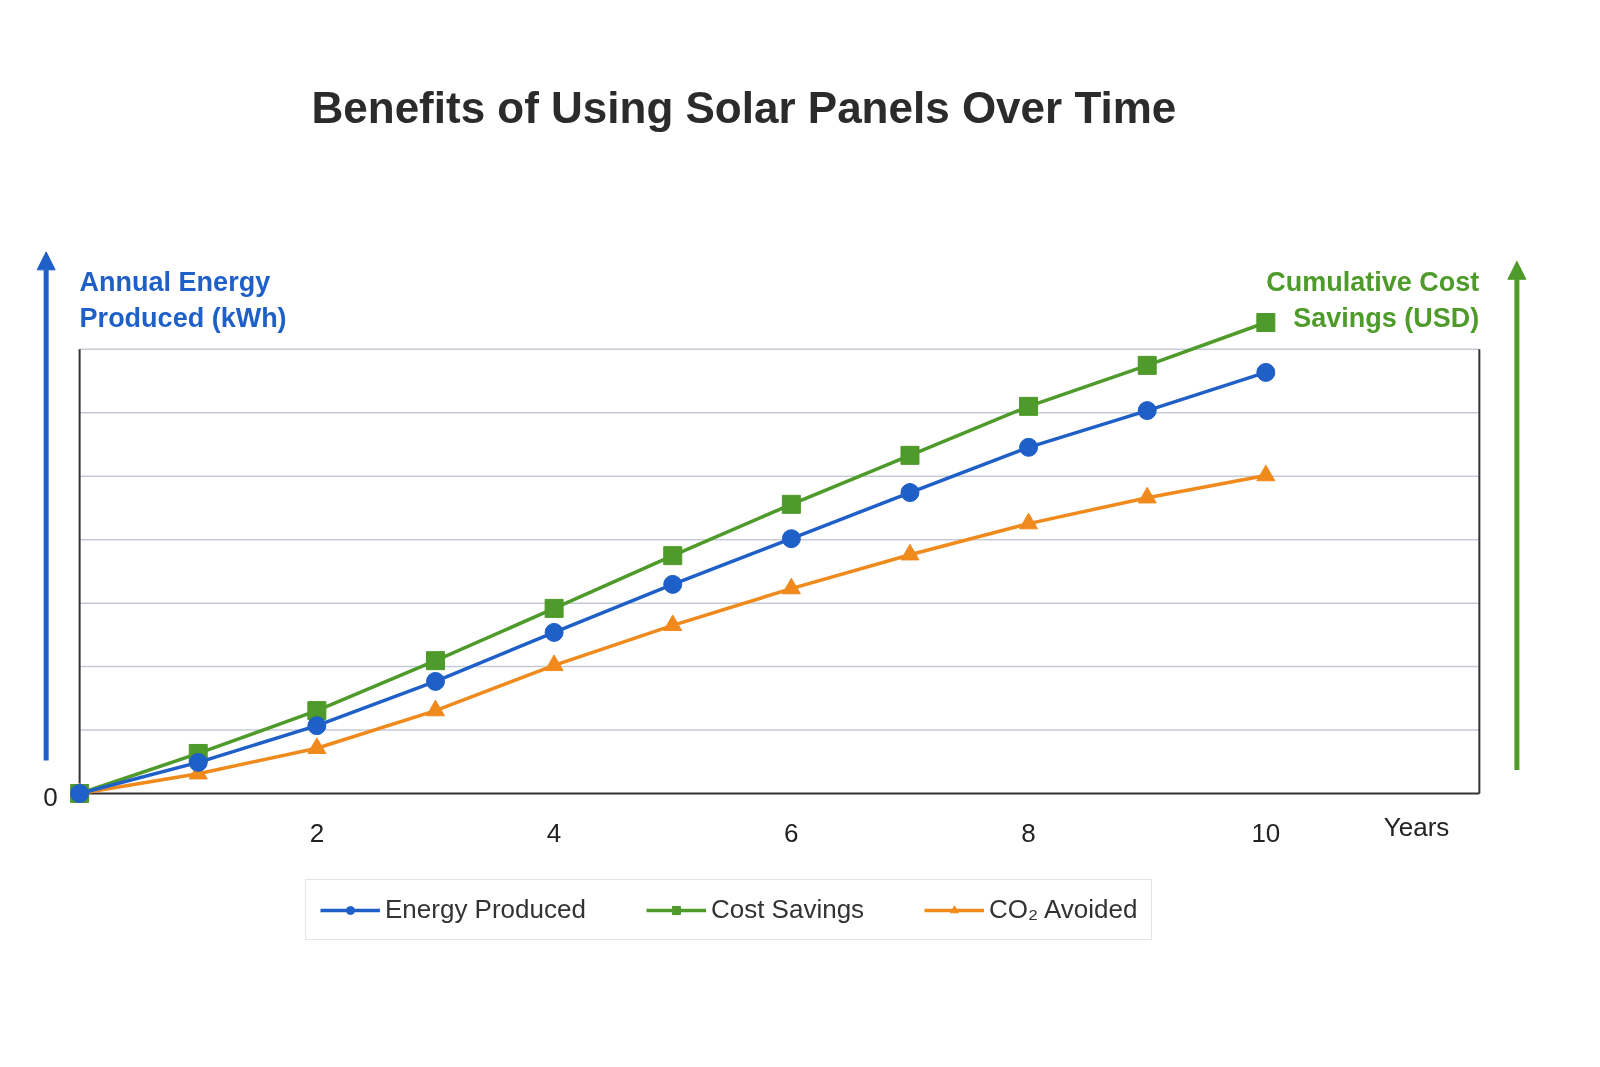 This screenshot has height=1067, width=1600. I want to click on y-axis-title: Annual Energy Produced (kWh), so click(183, 300).